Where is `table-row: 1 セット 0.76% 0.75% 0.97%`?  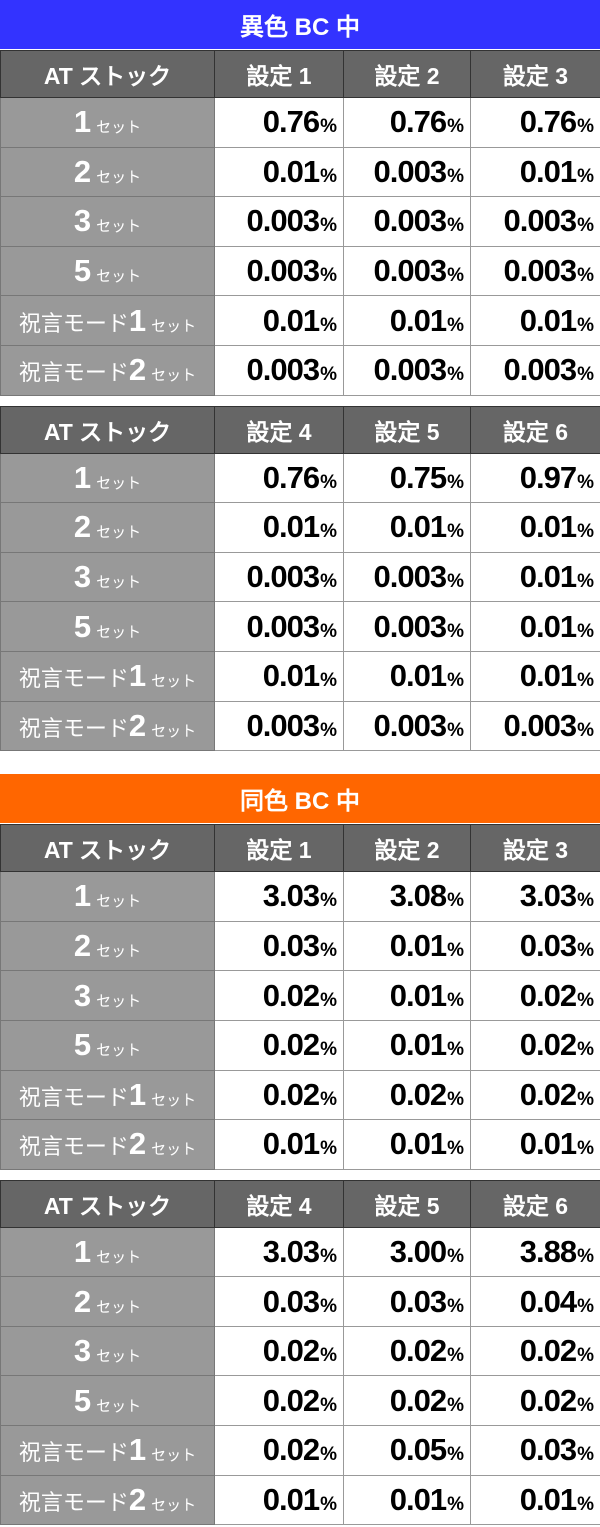 table-row: 1 セット 0.76% 0.75% 0.97% is located at coordinates (300, 478).